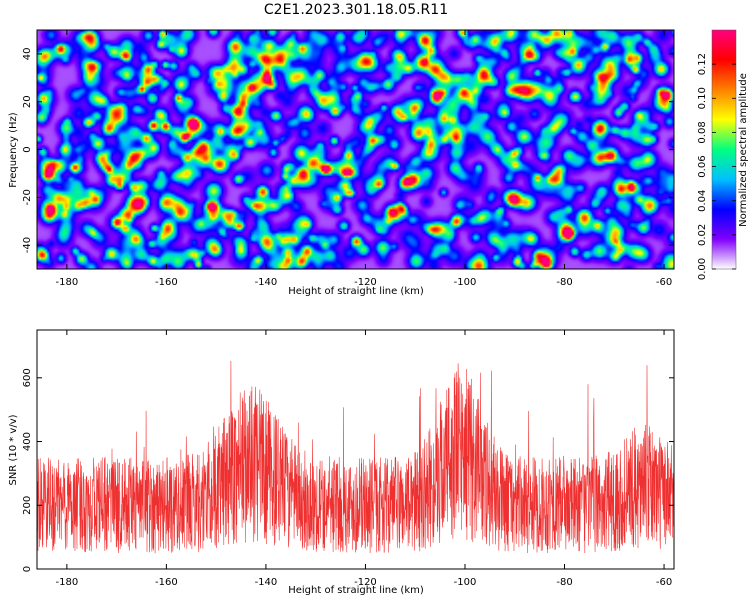  Describe the element at coordinates (27, 245) in the screenshot. I see `spectrogram-y-tick-label: -40` at that location.